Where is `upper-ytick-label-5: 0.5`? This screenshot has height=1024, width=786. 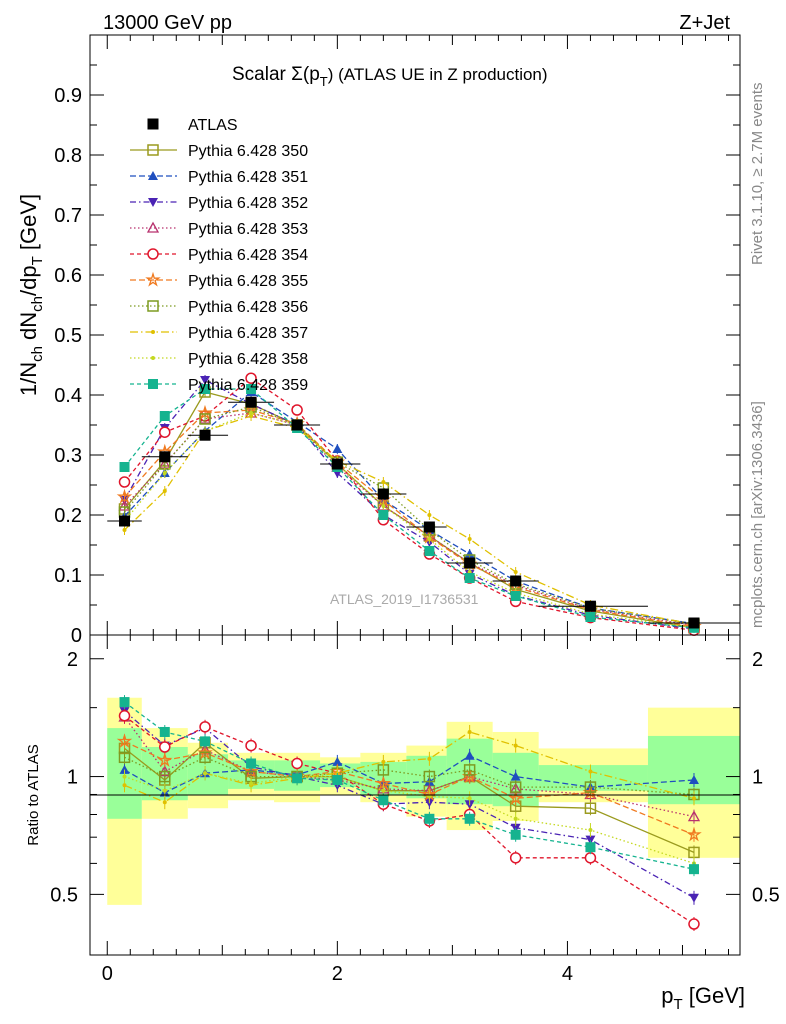 upper-ytick-label-5: 0.5 is located at coordinates (68, 336).